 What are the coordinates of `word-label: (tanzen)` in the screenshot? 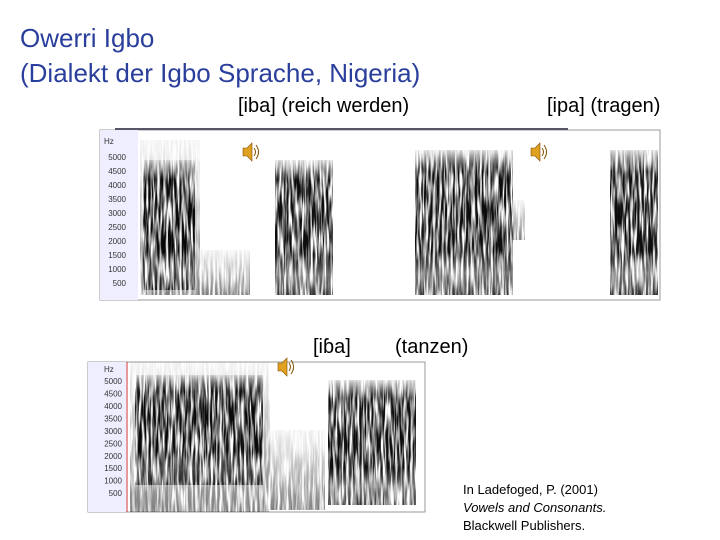 It's located at (431, 347).